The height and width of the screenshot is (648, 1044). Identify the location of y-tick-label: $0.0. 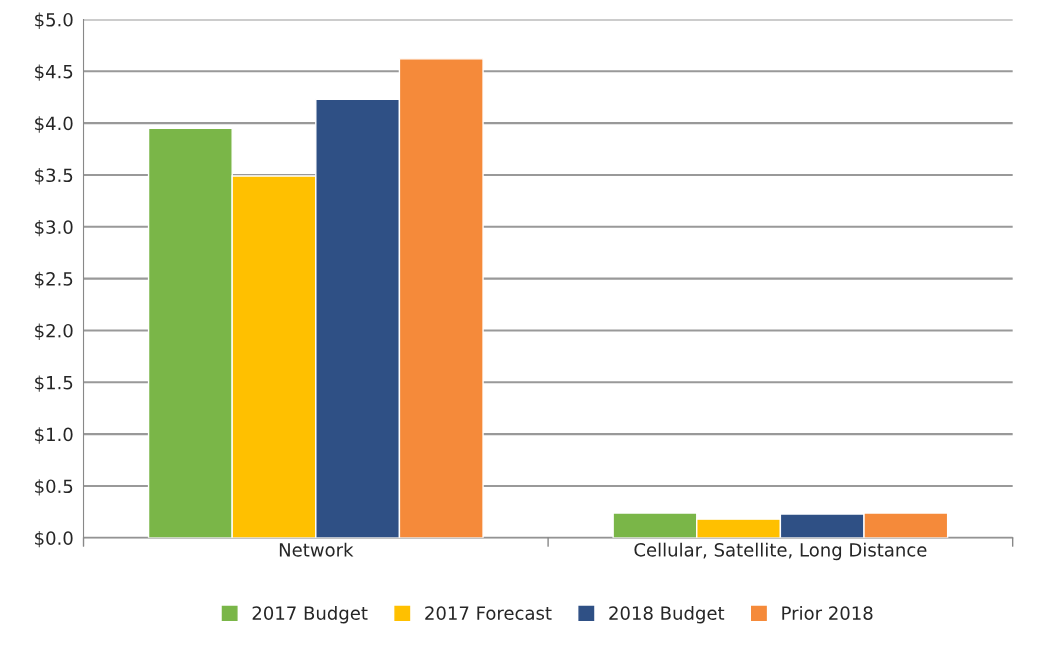
(54, 539).